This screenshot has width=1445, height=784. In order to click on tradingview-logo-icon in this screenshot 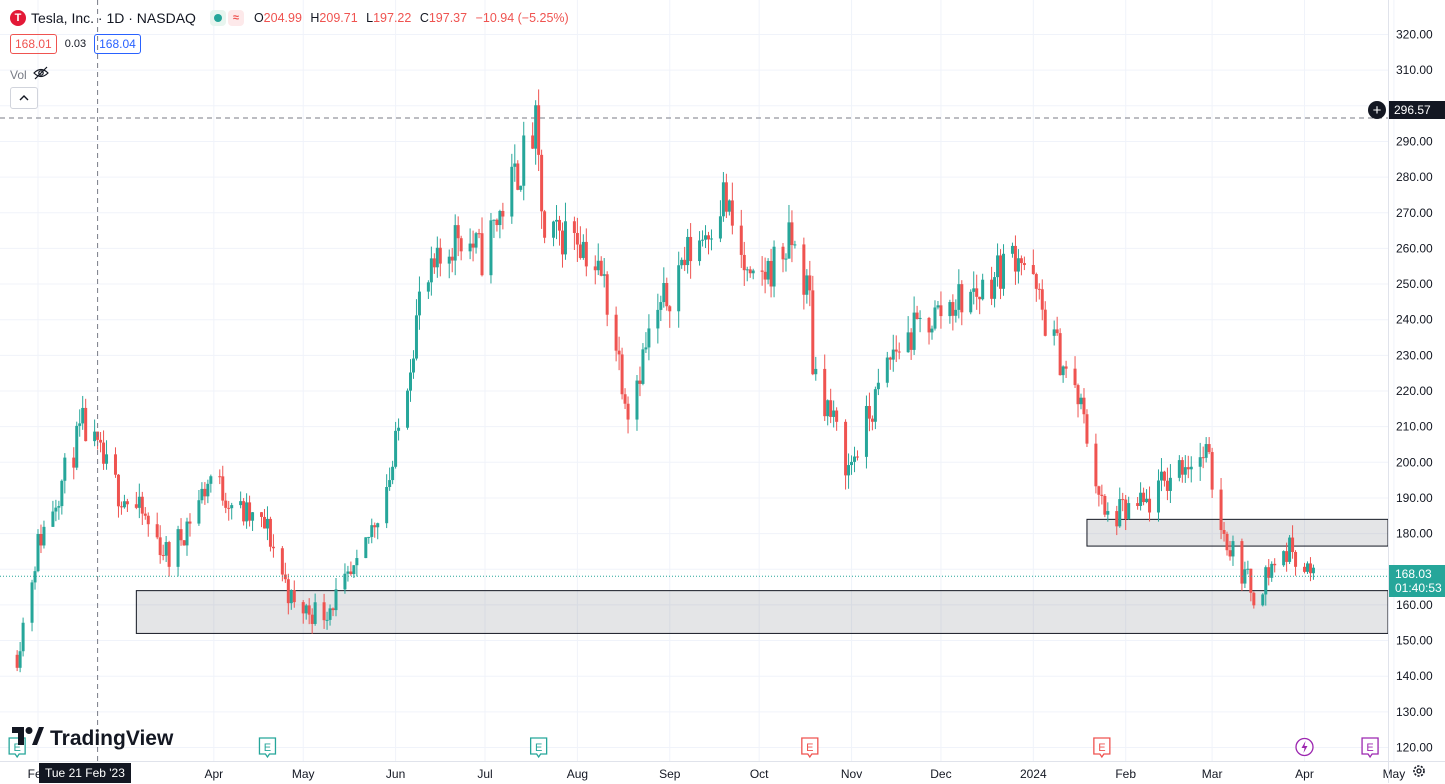, I will do `click(28, 739)`.